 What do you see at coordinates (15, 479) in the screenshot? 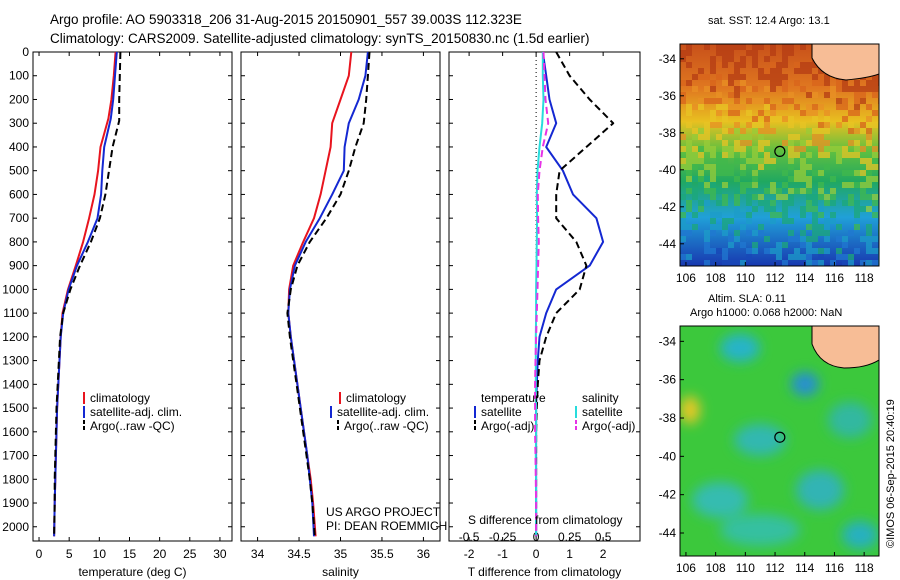
I see `y-tick-label: 1800` at bounding box center [15, 479].